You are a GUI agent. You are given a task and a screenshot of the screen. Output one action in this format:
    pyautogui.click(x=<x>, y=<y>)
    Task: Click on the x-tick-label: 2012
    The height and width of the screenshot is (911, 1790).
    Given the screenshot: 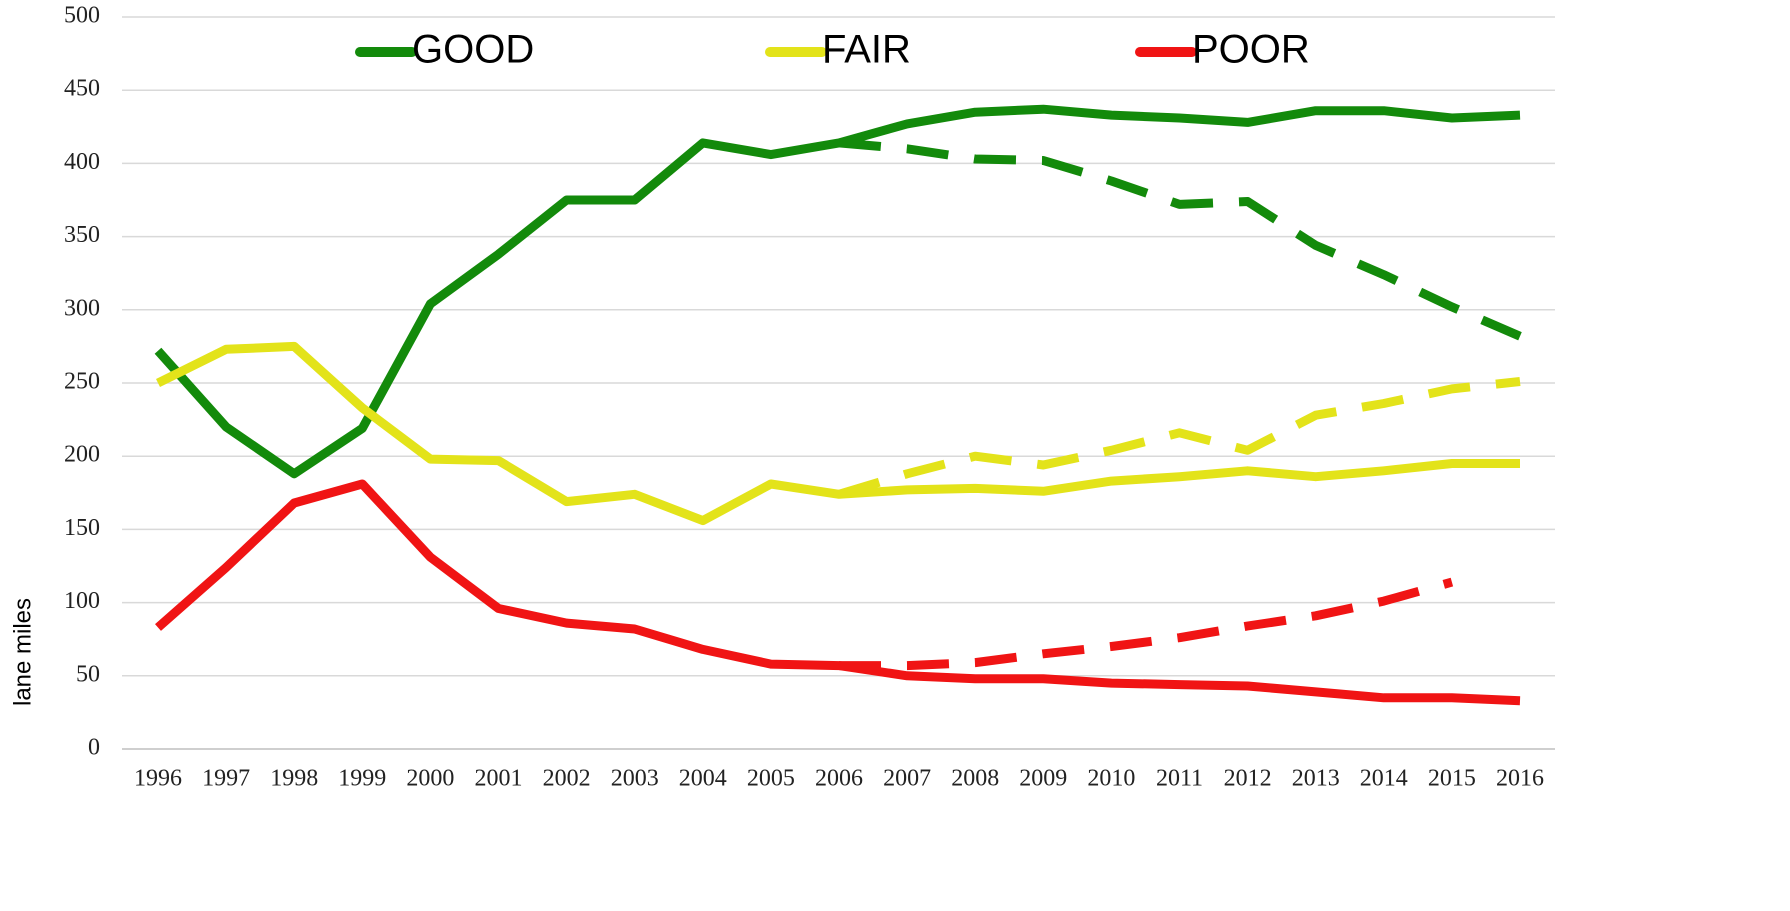 What is the action you would take?
    pyautogui.click(x=1248, y=779)
    